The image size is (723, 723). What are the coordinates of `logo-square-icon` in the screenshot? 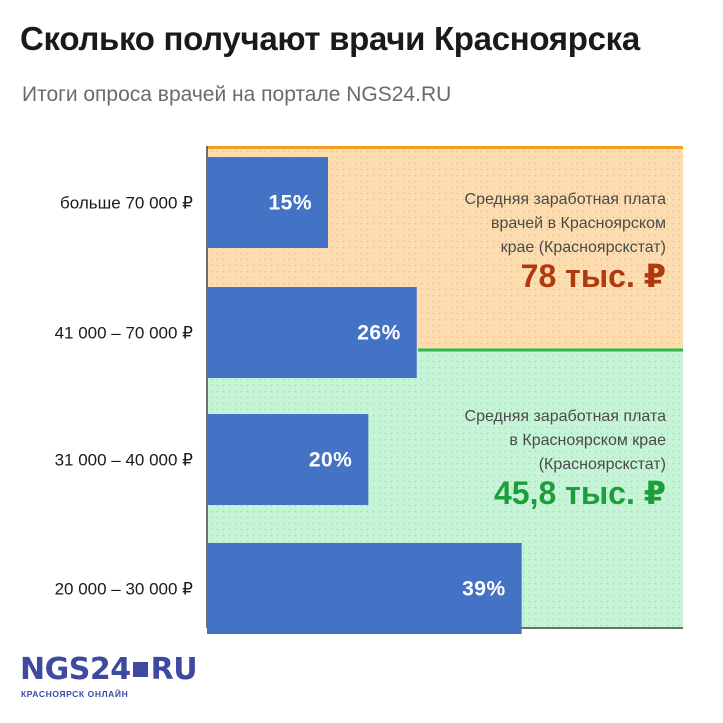 It's located at (140, 669).